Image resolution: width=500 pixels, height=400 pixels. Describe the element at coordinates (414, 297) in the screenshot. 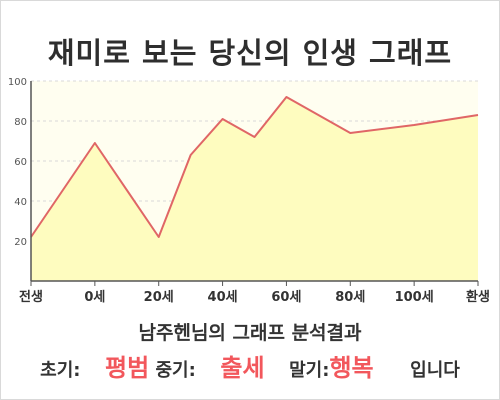

I see `x-tick-label: 100세` at that location.